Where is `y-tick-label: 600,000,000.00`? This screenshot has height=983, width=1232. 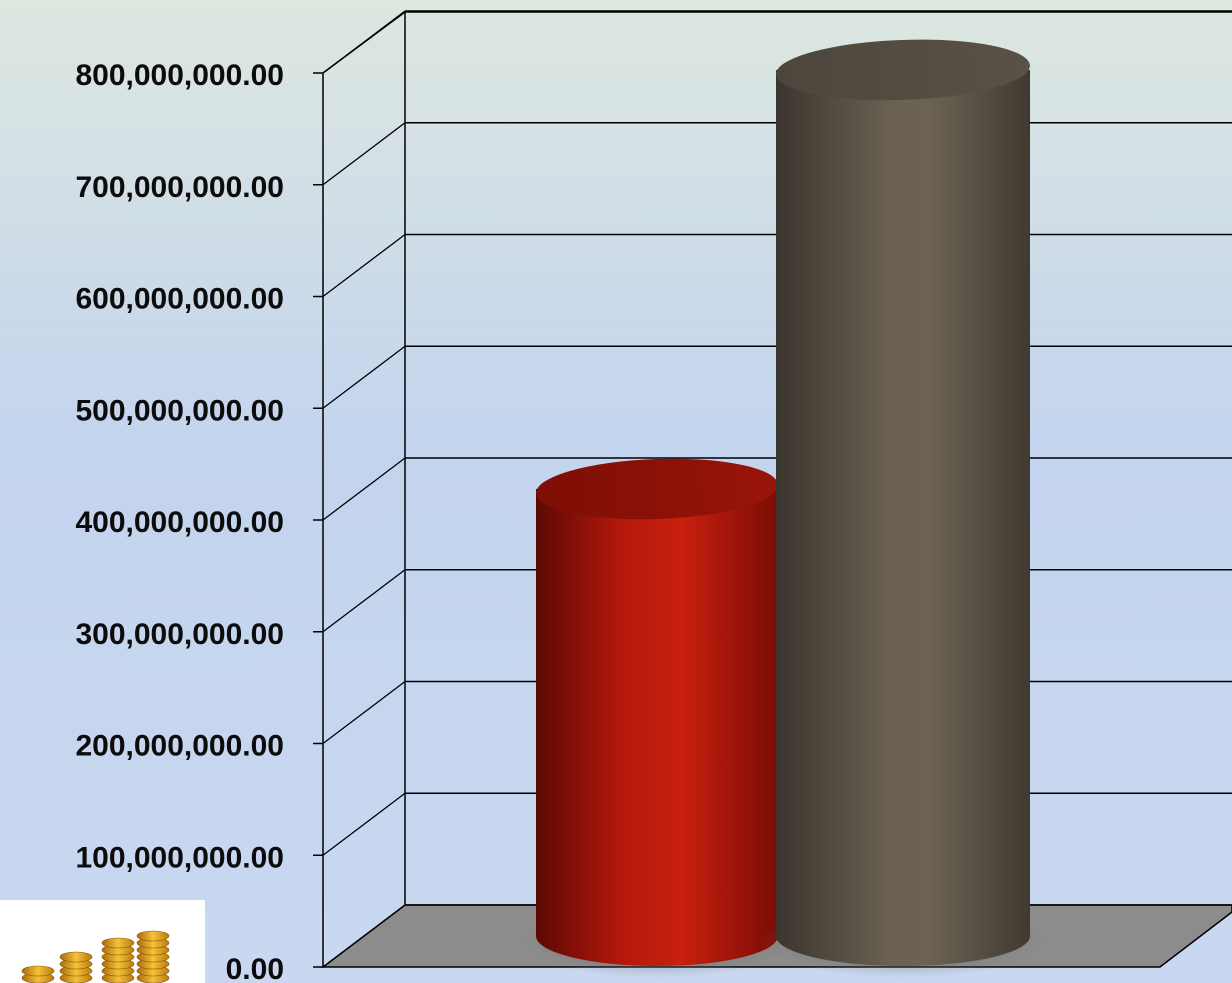 y-tick-label: 600,000,000.00 is located at coordinates (179, 299).